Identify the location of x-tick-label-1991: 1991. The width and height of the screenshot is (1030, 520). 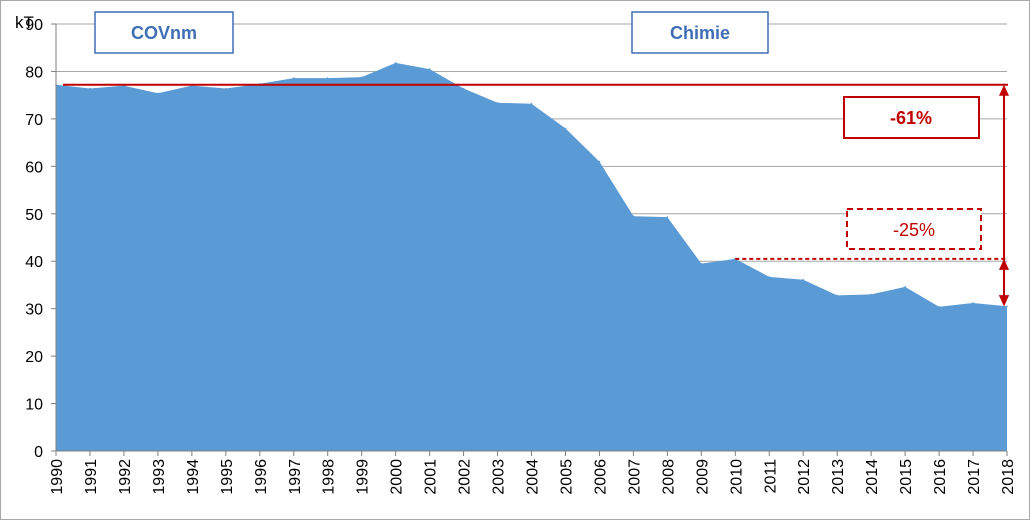
(91, 477).